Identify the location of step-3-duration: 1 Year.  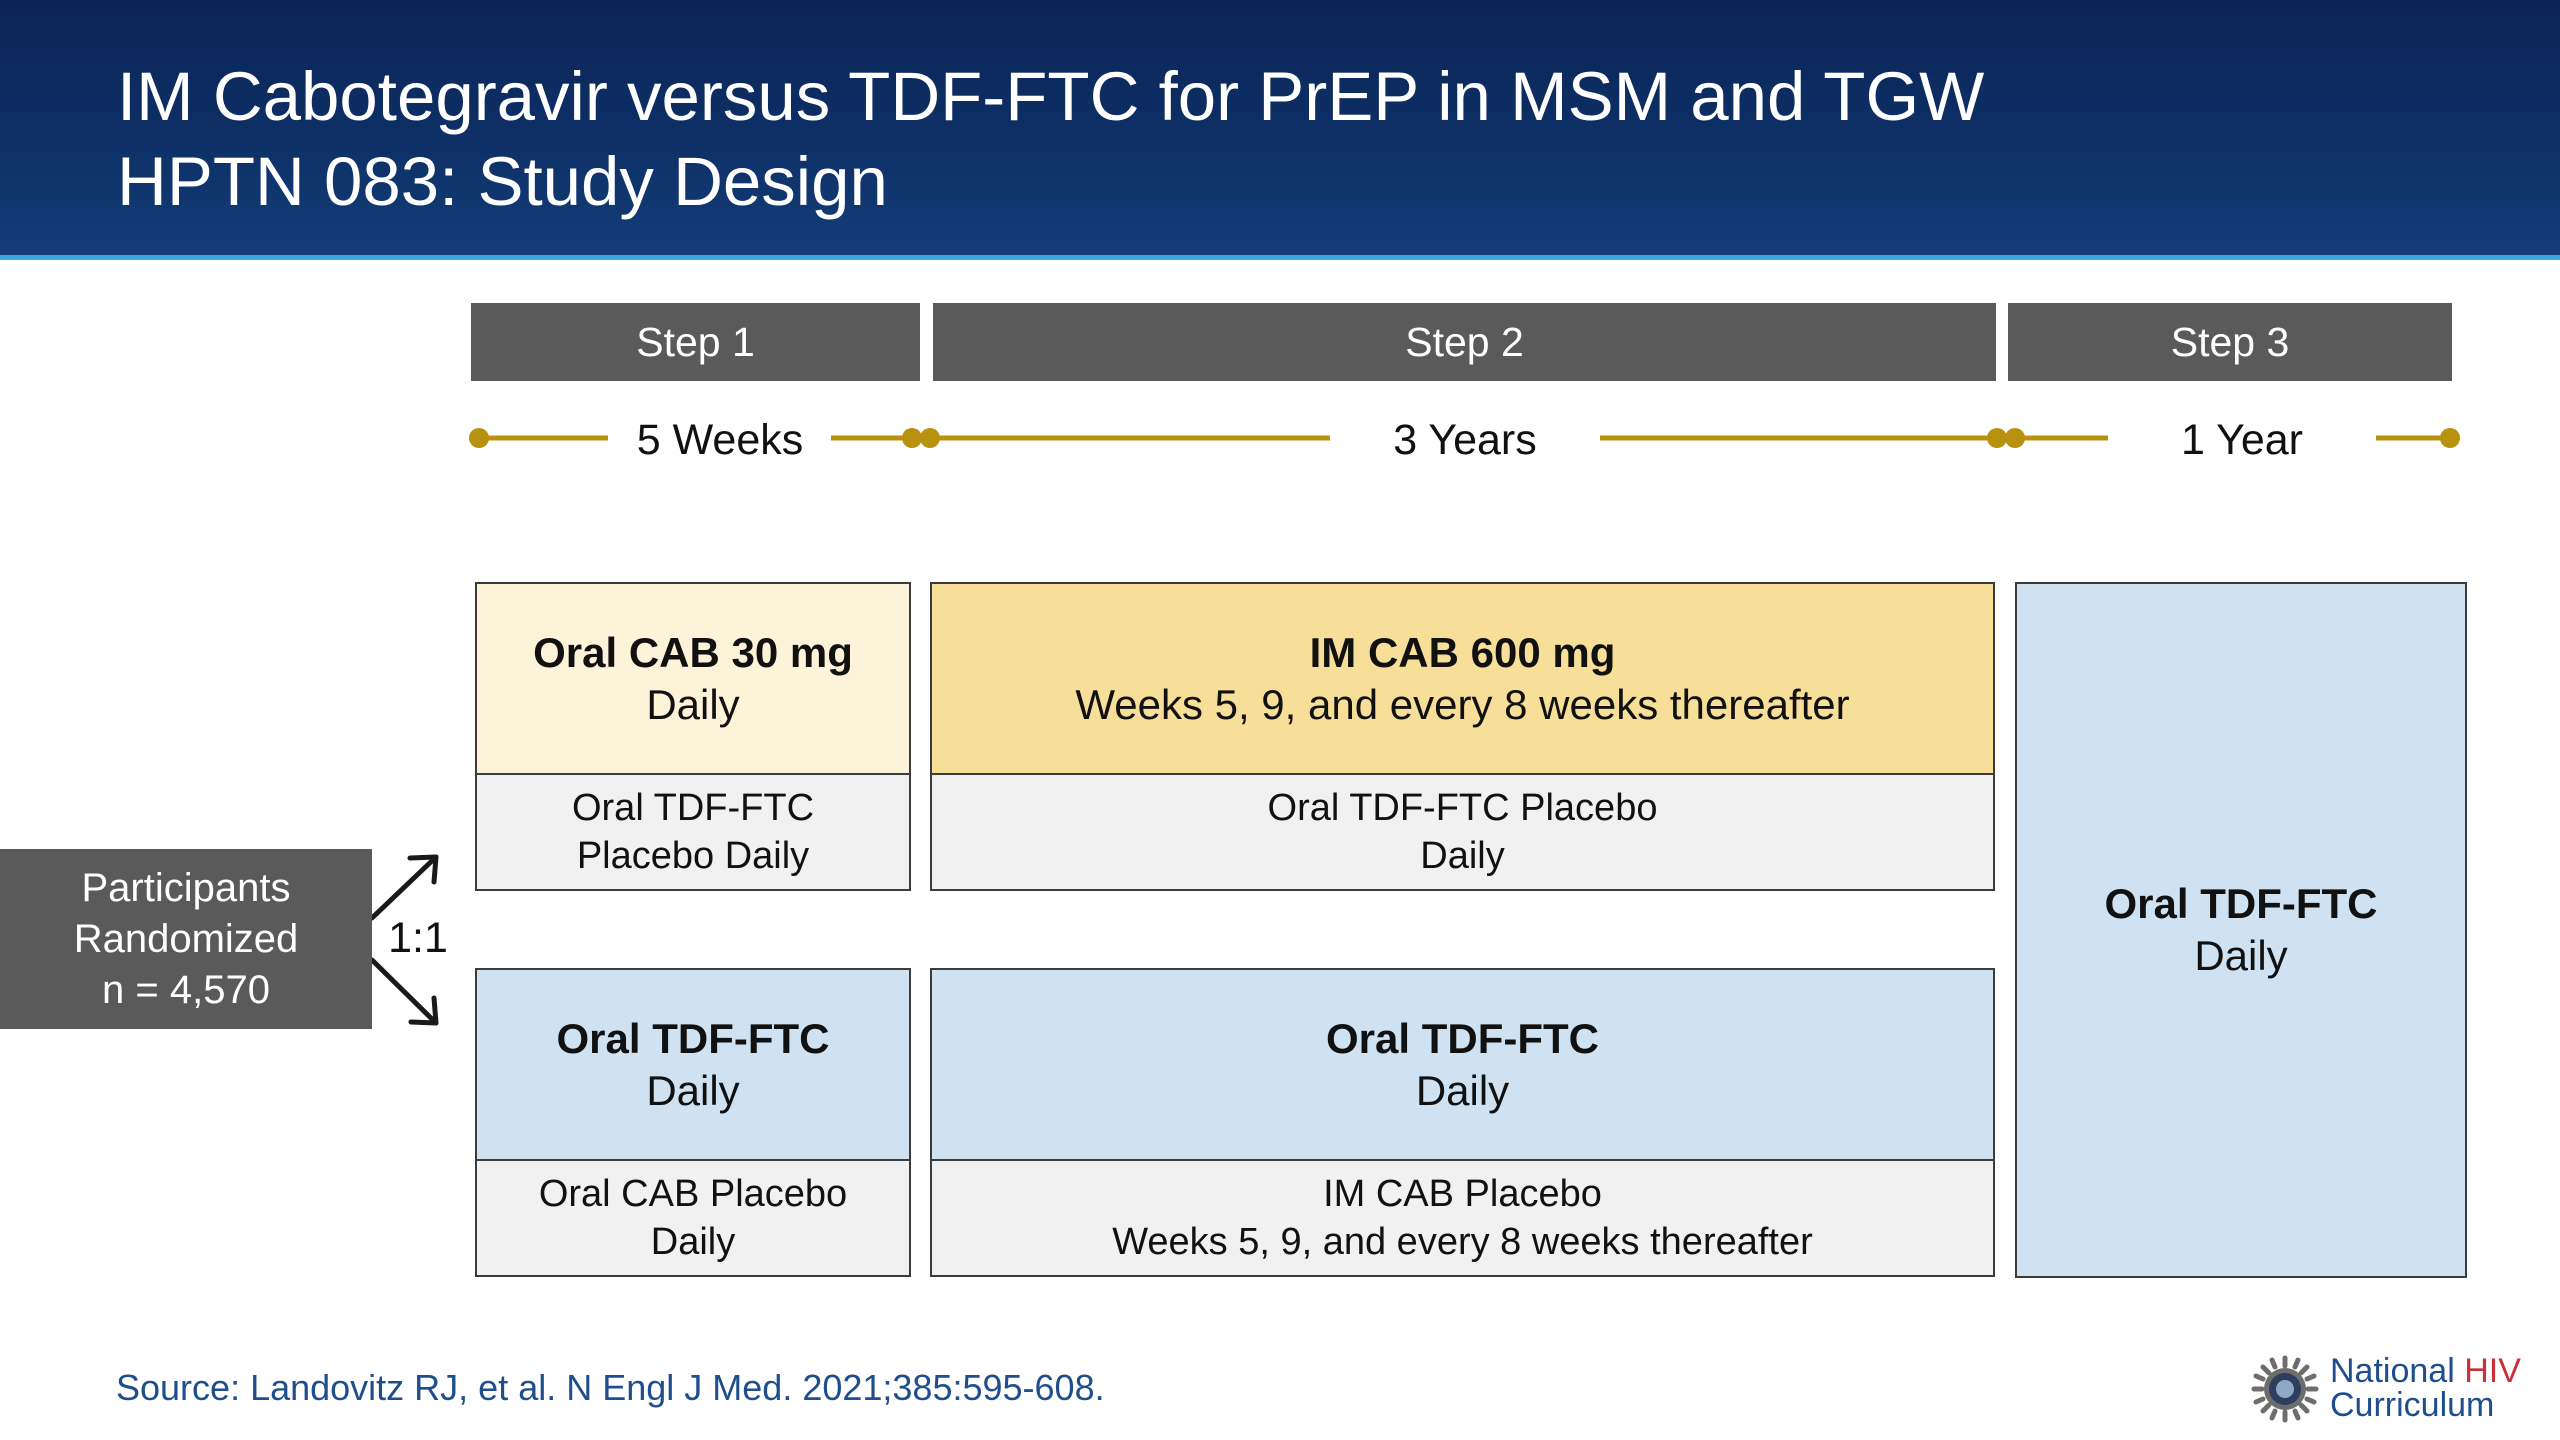
(2242, 439).